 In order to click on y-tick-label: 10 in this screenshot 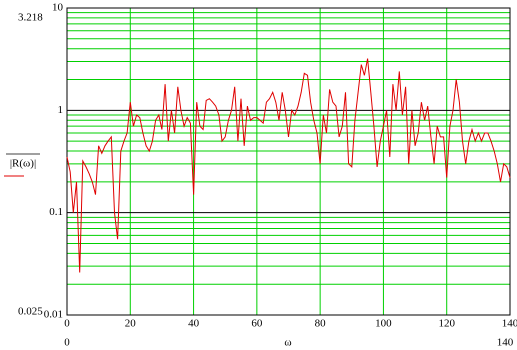, I will do `click(58, 8)`.